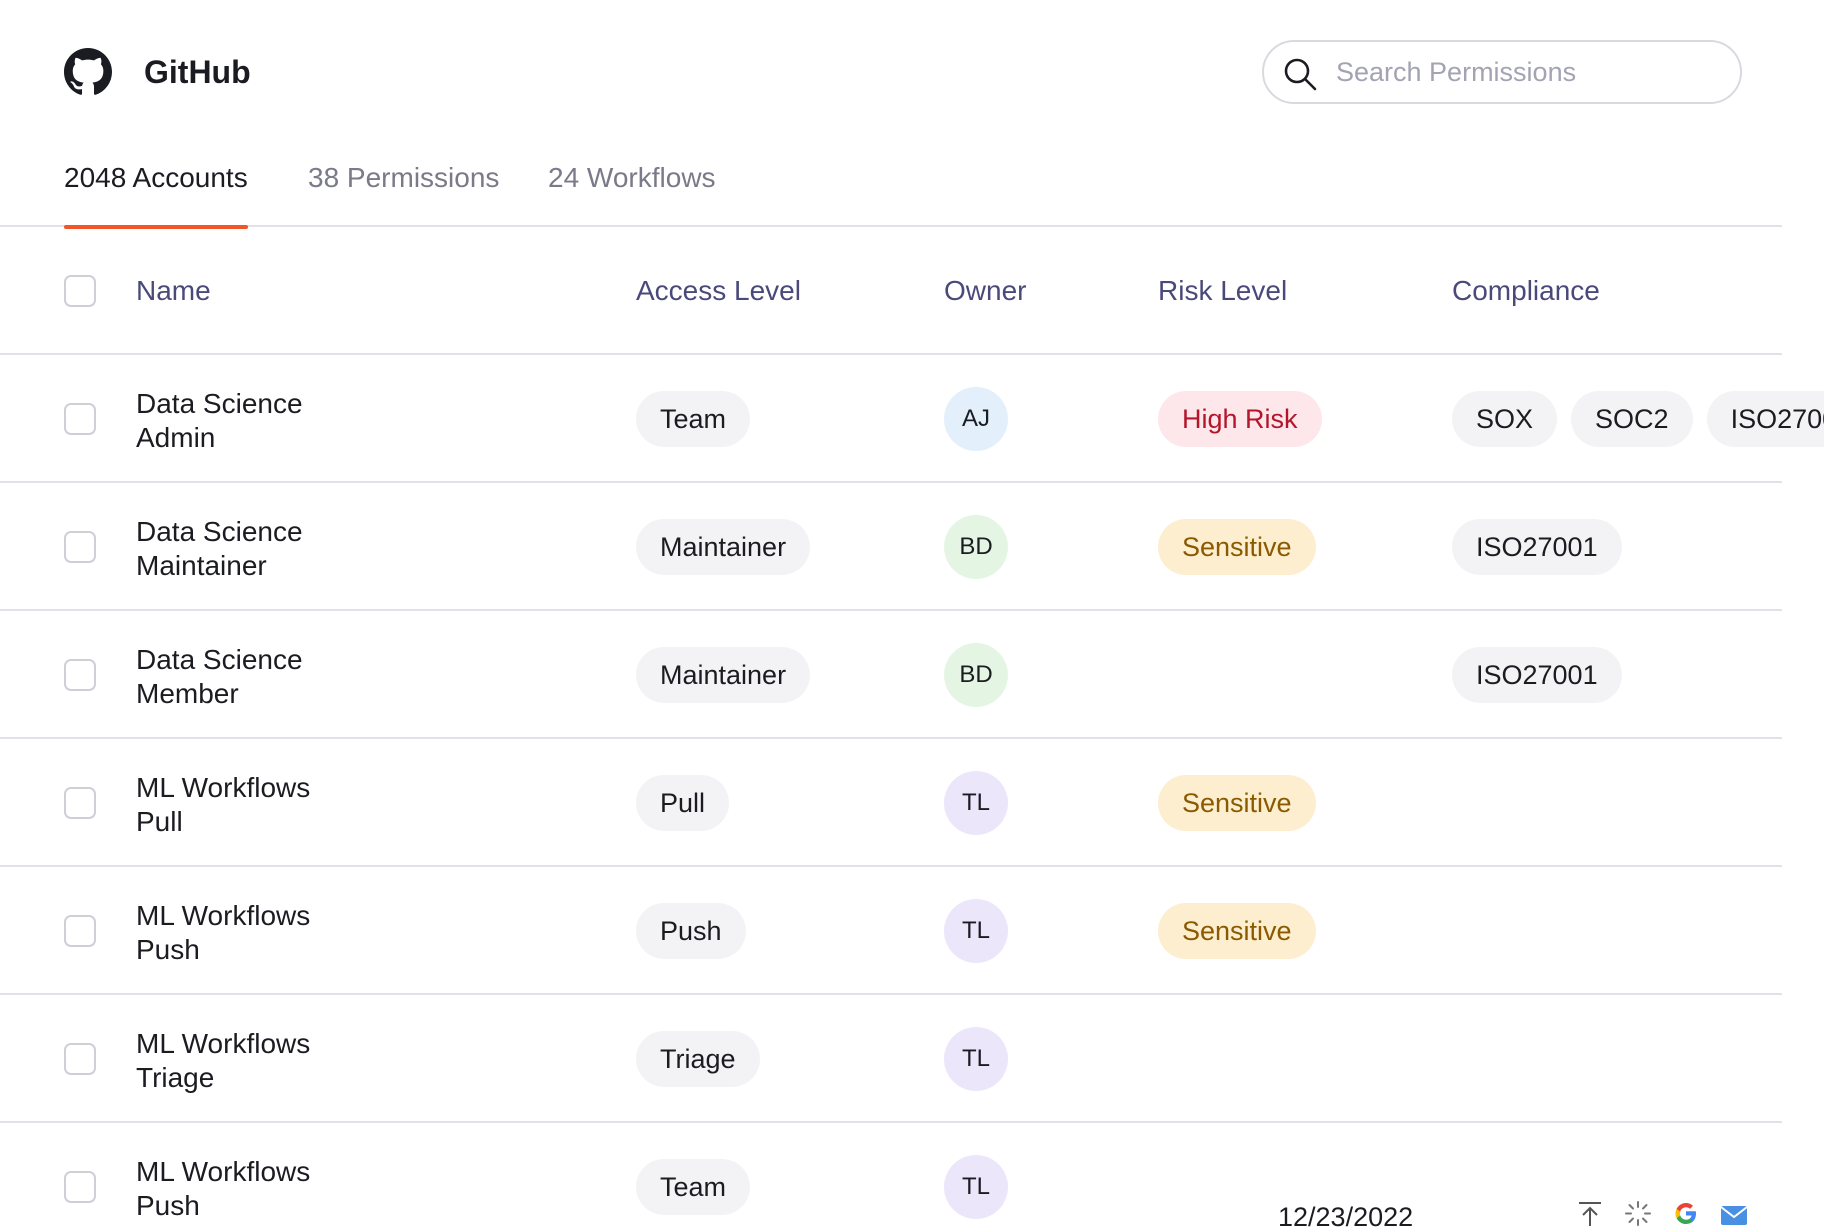 Image resolution: width=1824 pixels, height=1227 pixels. I want to click on upload-icon, so click(1590, 1213).